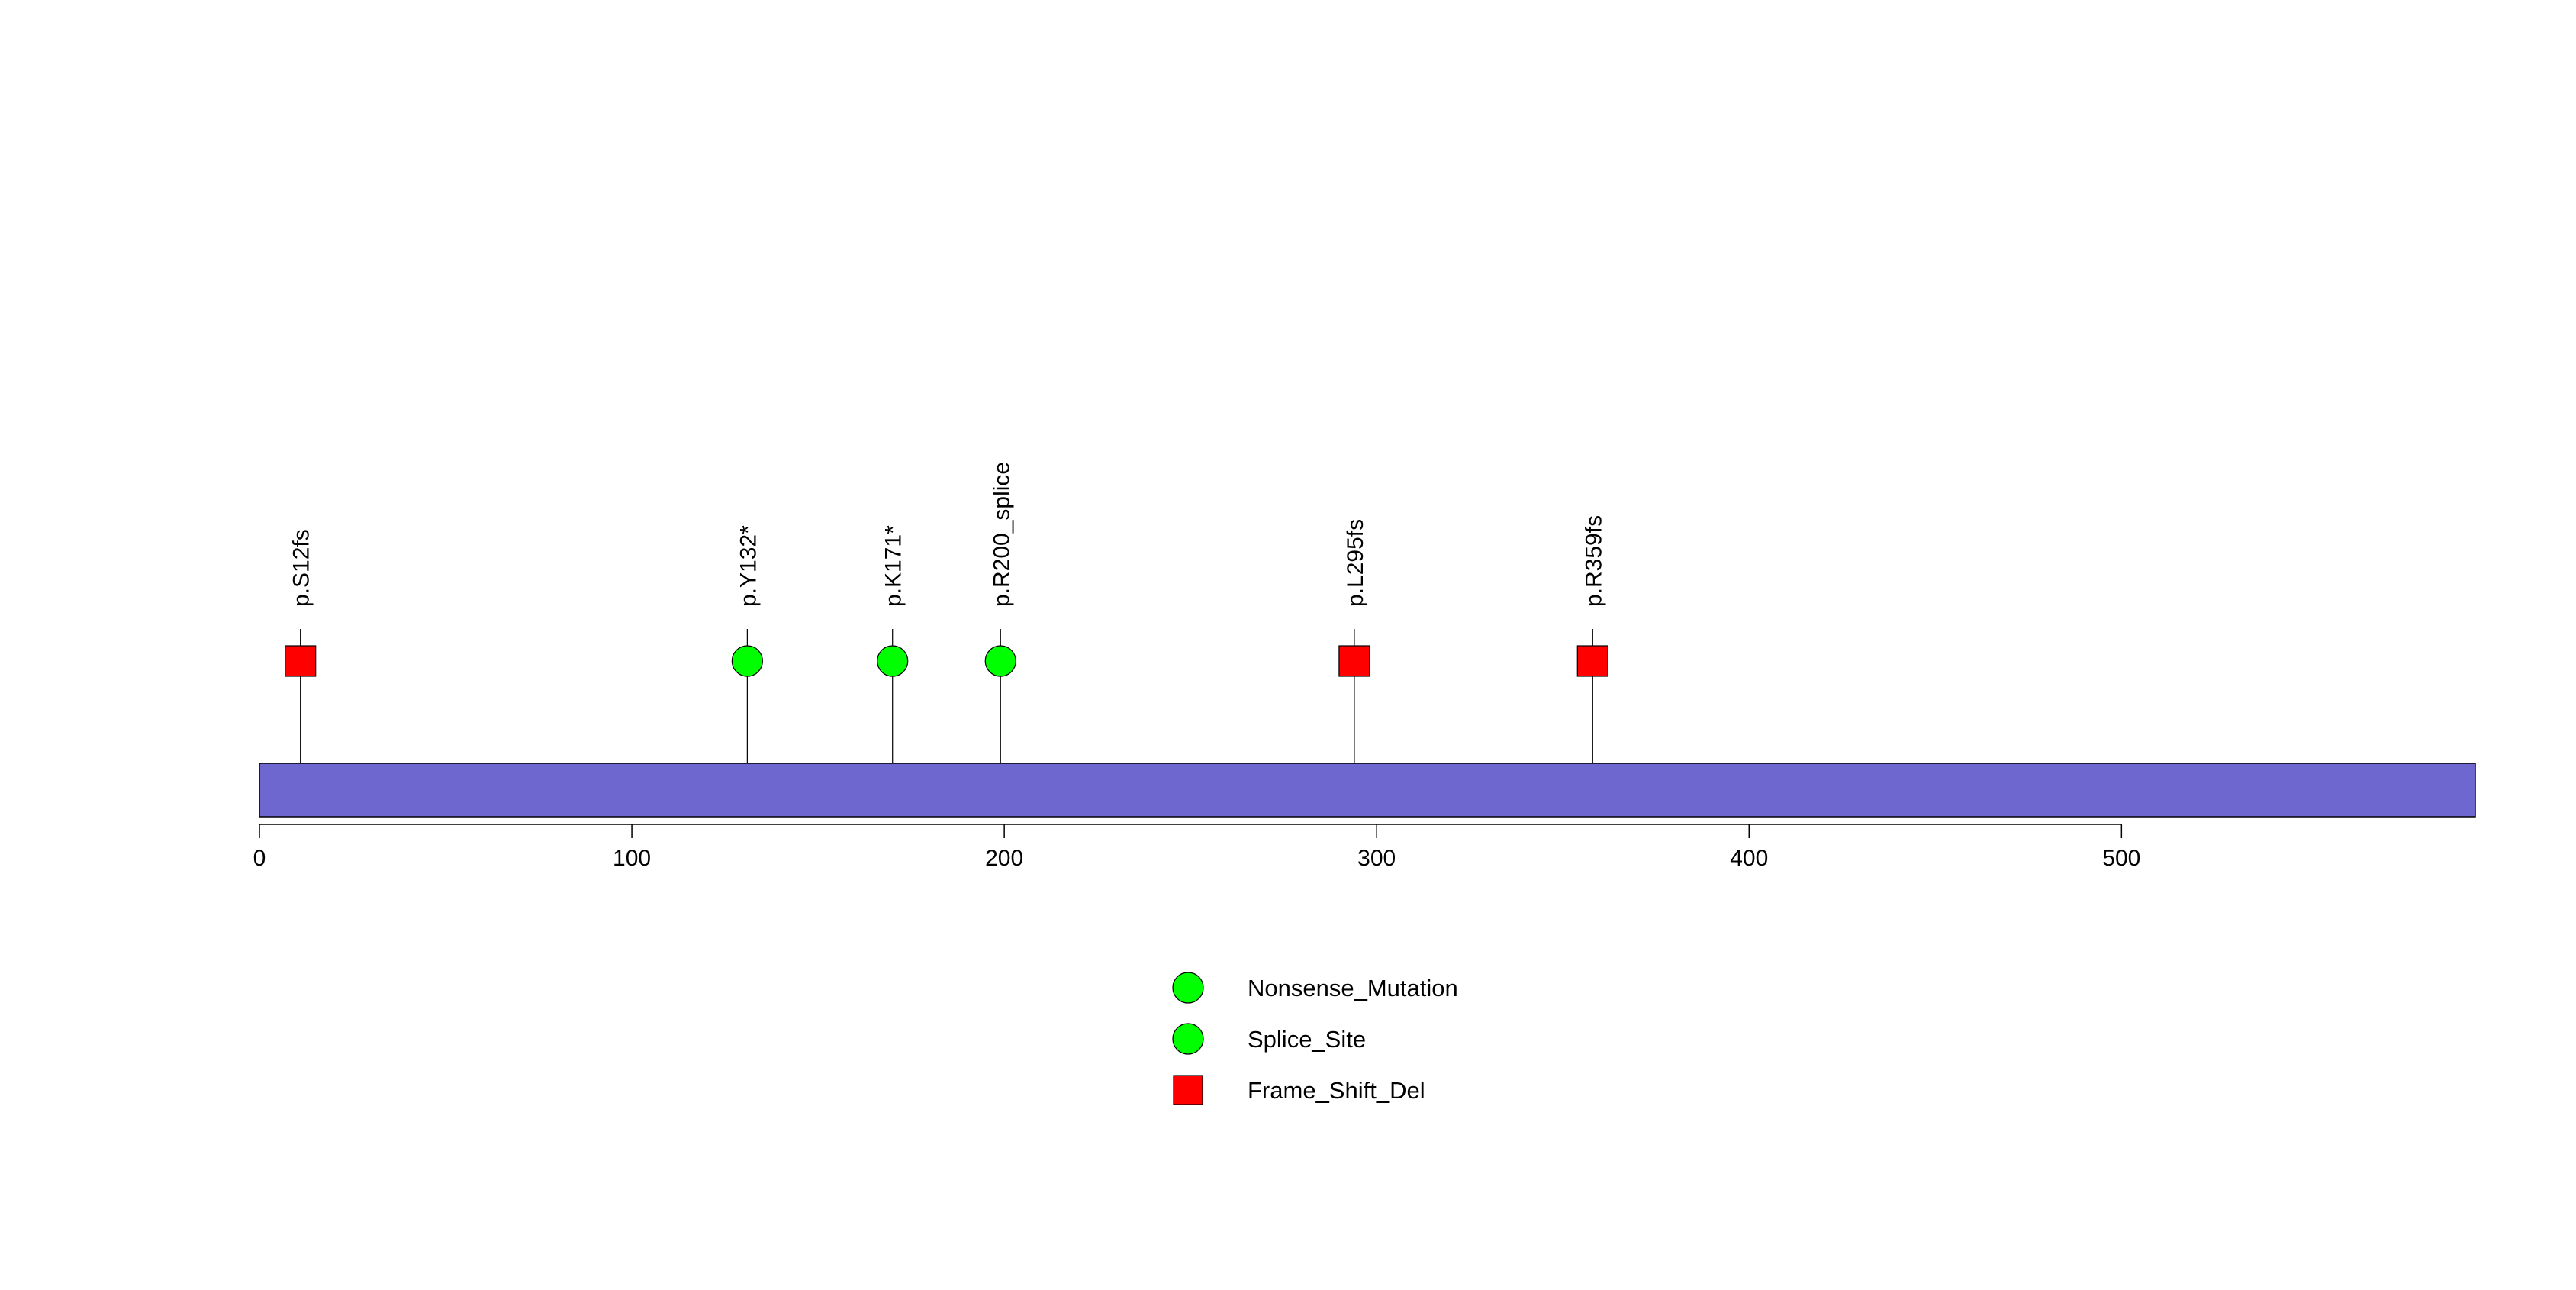 The image size is (2576, 1290). Describe the element at coordinates (1592, 661) in the screenshot. I see `mutation-marker-p-r359fs` at that location.